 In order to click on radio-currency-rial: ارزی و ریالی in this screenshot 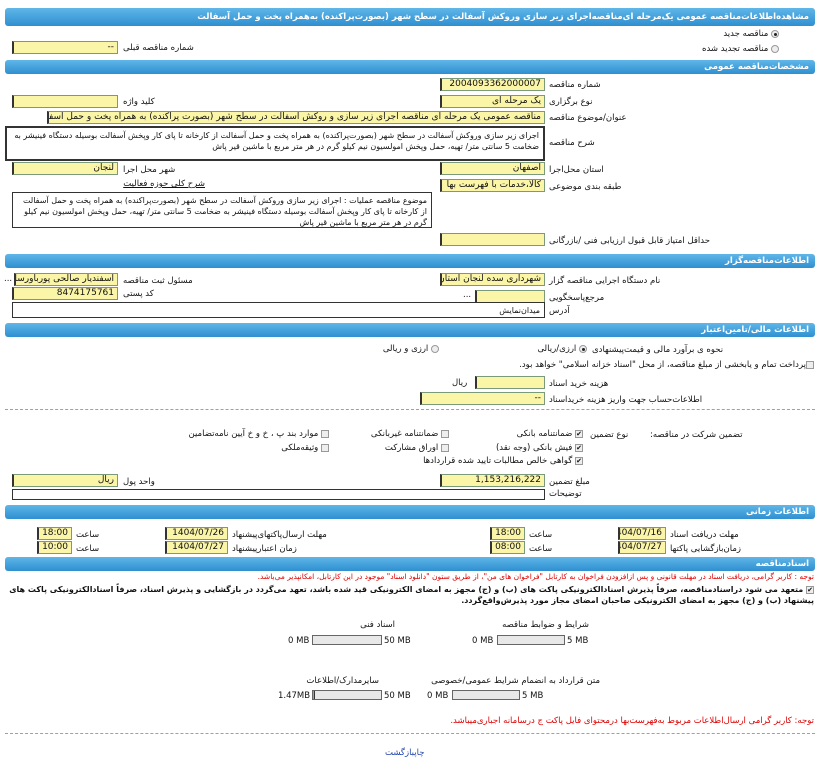, I will do `click(411, 349)`.